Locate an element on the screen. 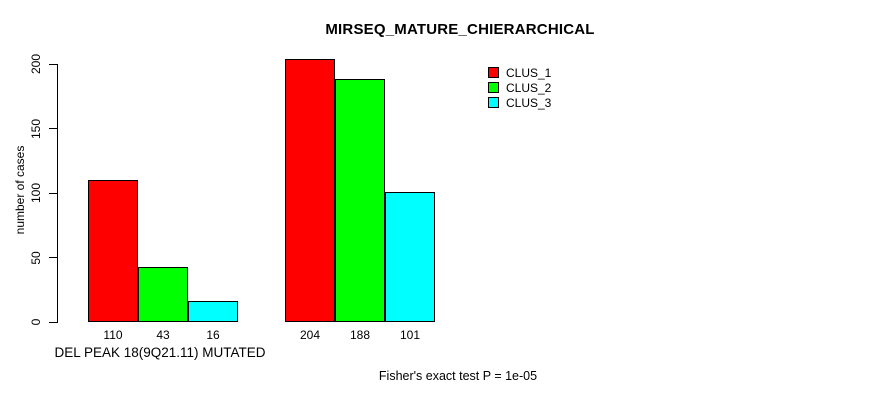 The width and height of the screenshot is (890, 400). bar-value-label: 43 is located at coordinates (163, 335).